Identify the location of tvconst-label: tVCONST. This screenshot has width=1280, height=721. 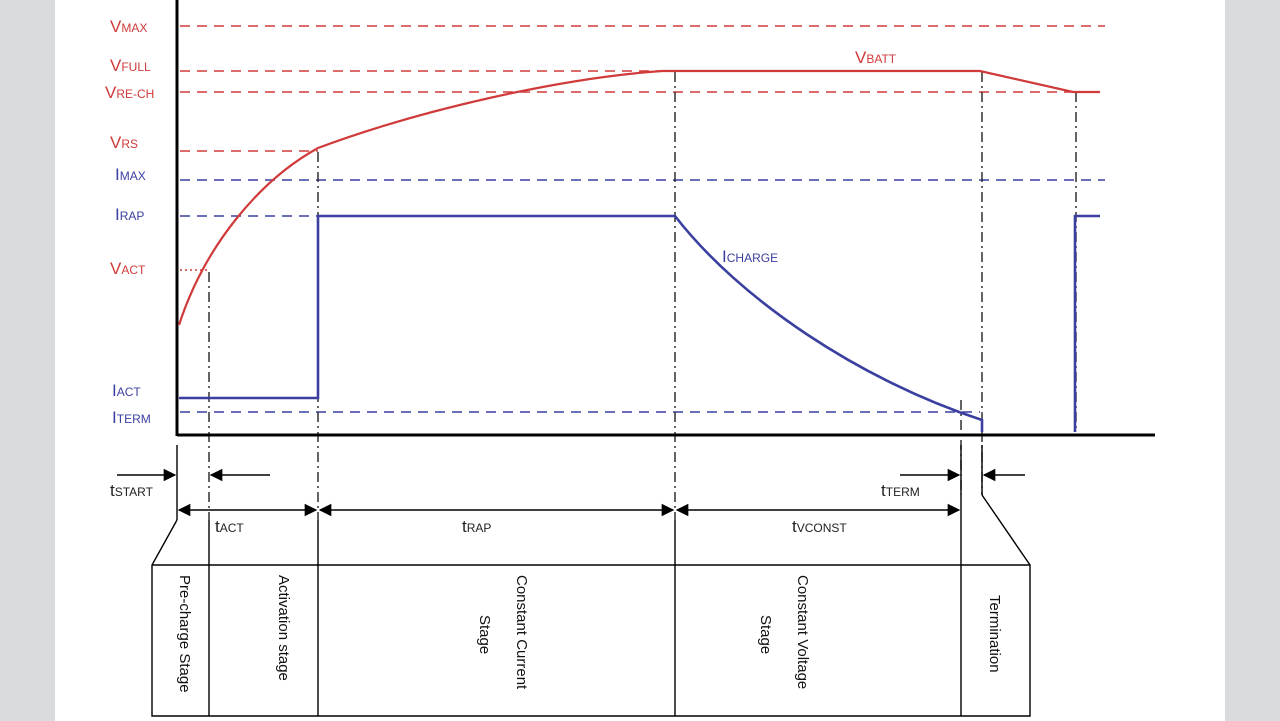
(819, 526).